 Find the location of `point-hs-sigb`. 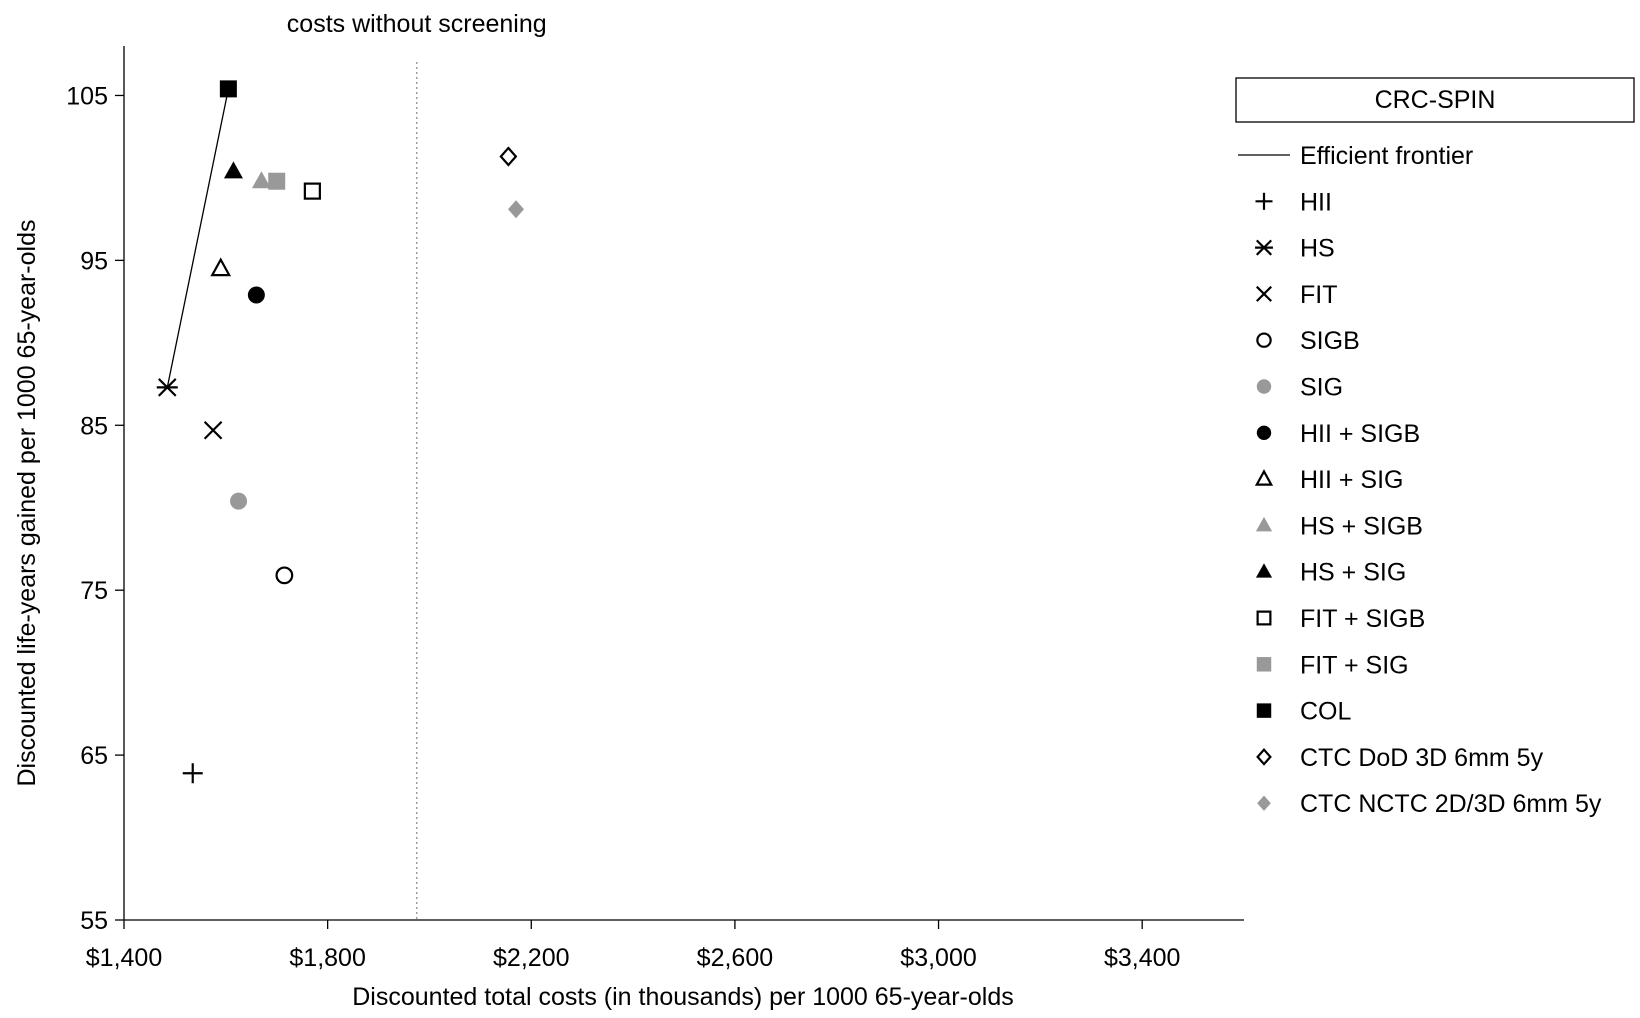

point-hs-sigb is located at coordinates (261, 180).